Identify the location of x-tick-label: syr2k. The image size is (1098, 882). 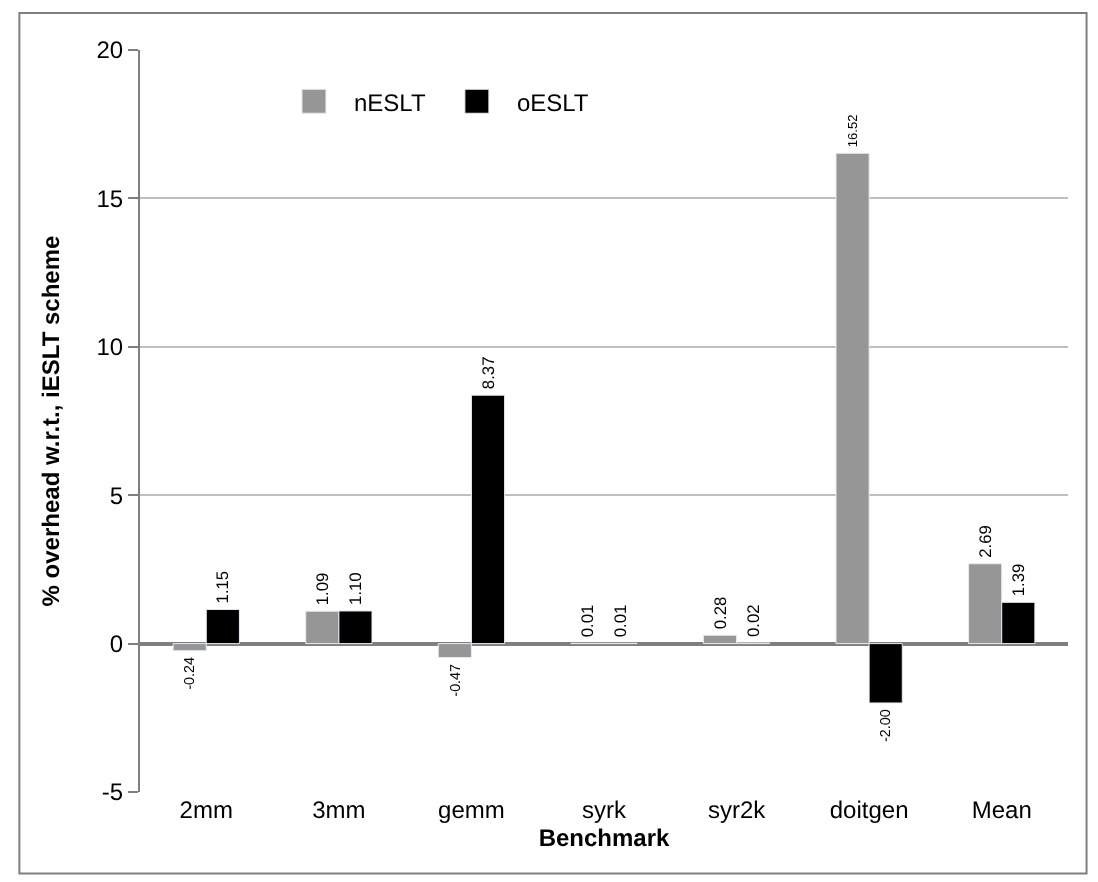
(737, 810).